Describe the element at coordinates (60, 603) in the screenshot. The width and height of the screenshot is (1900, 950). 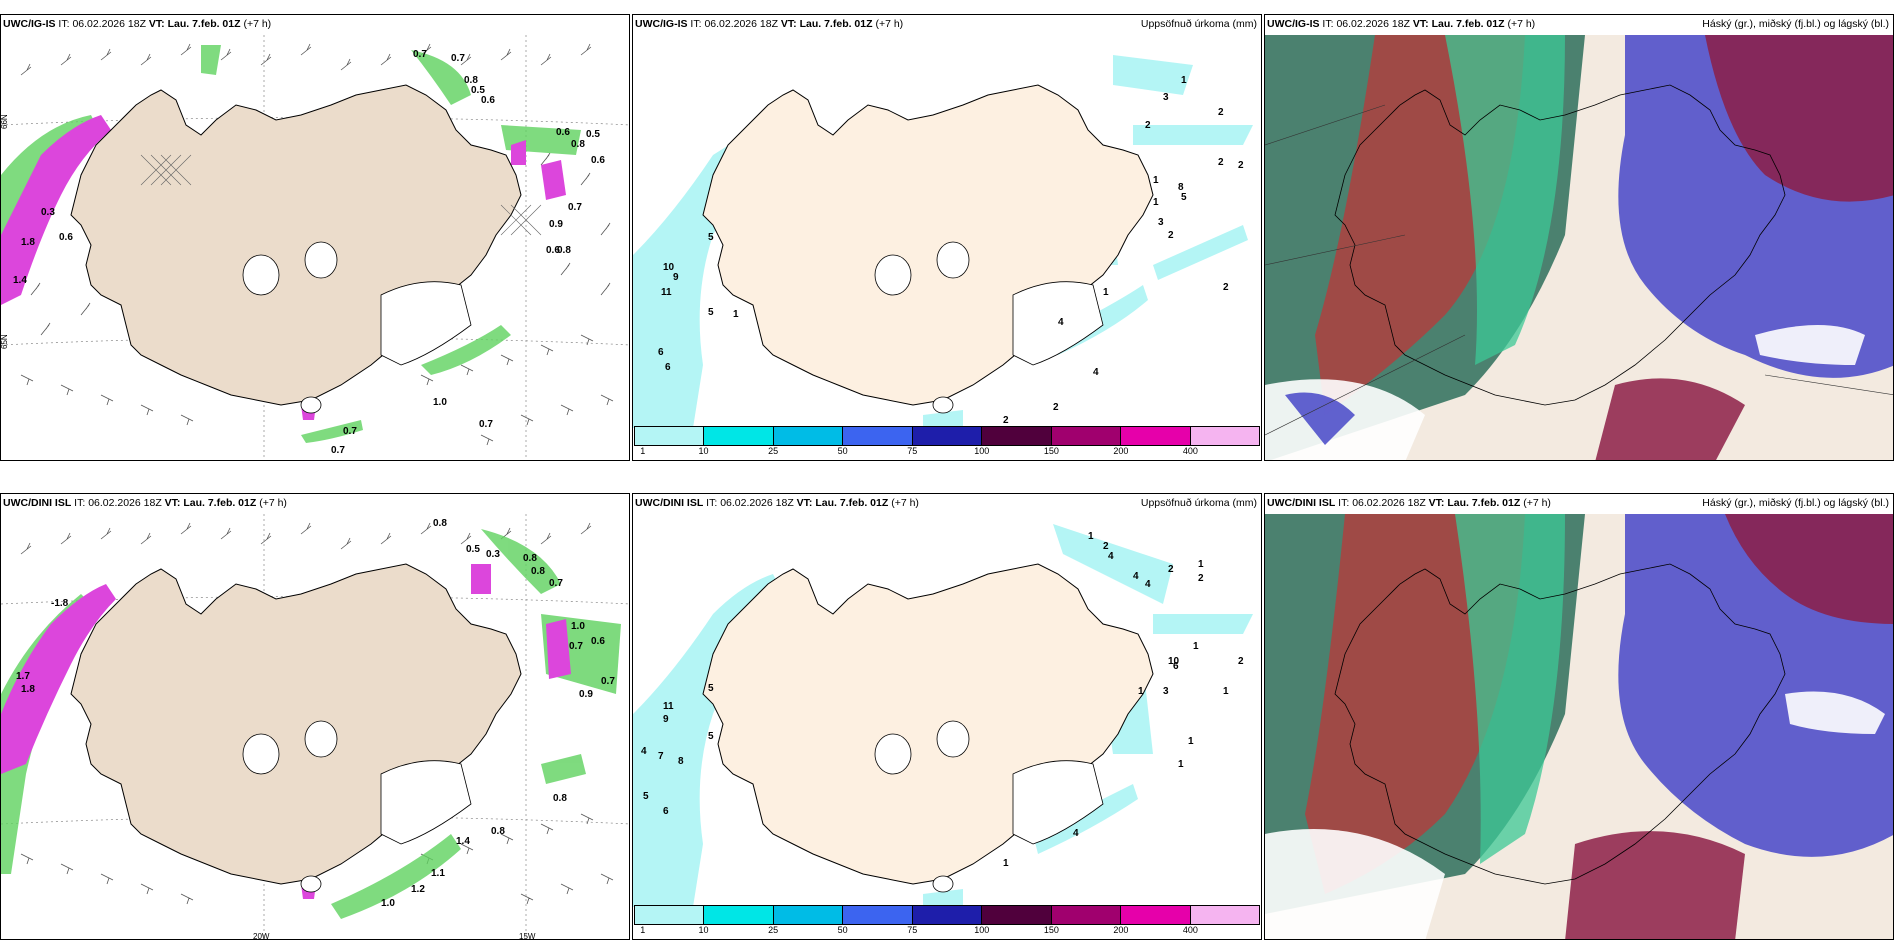
I see `value-label: -1.8` at that location.